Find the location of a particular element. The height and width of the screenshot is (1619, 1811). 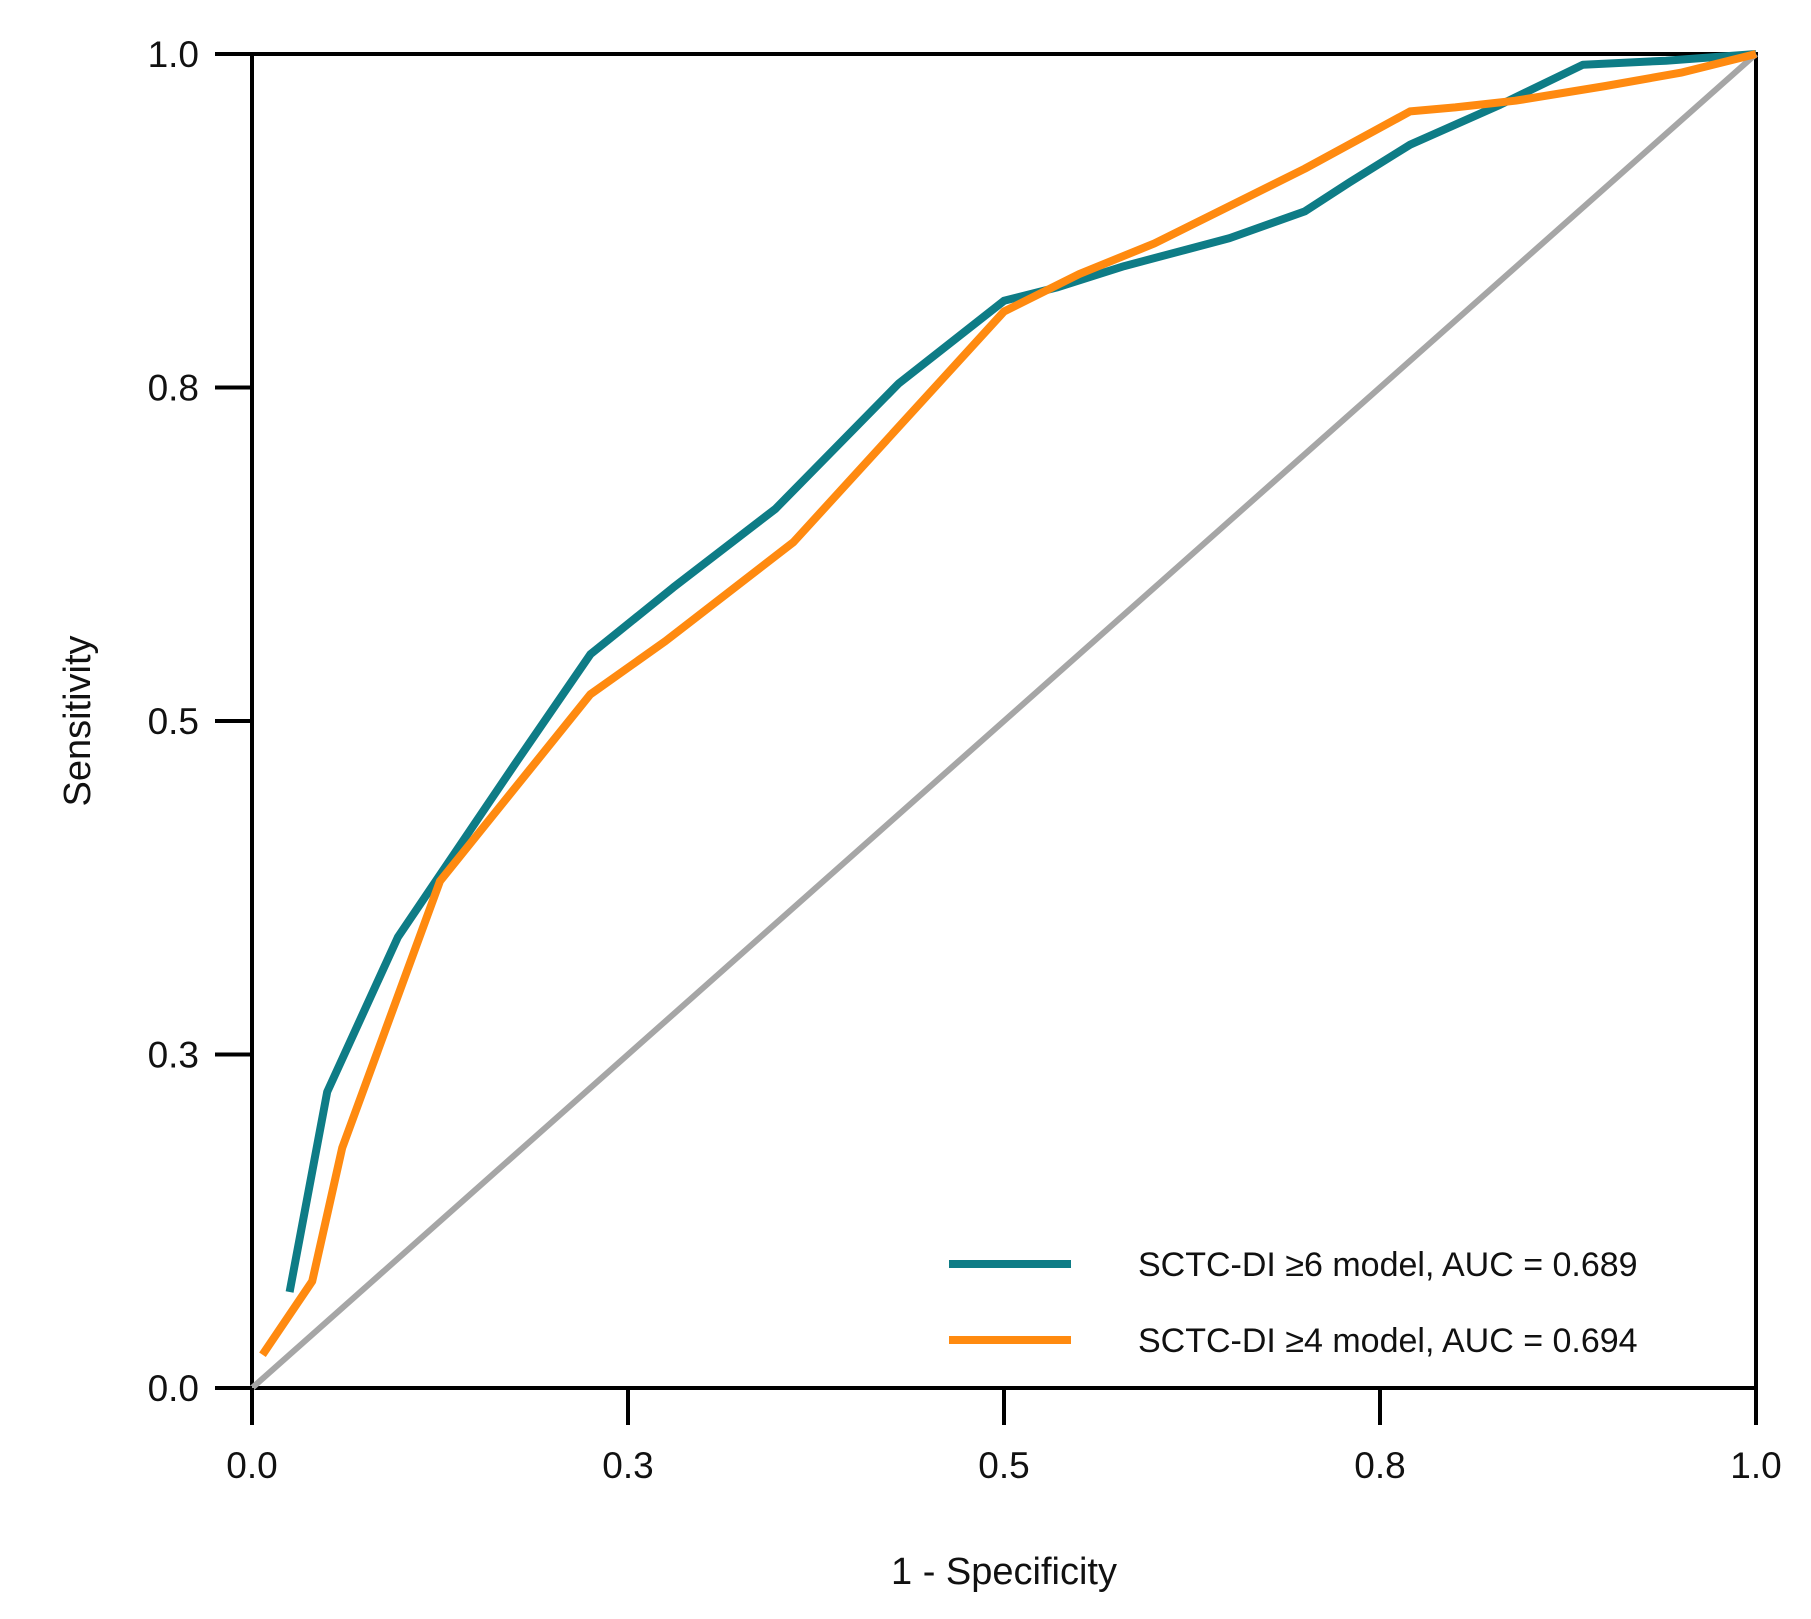

x-axis: 0.0 0.3 0.5 0.8 1.0 is located at coordinates (1004, 1437).